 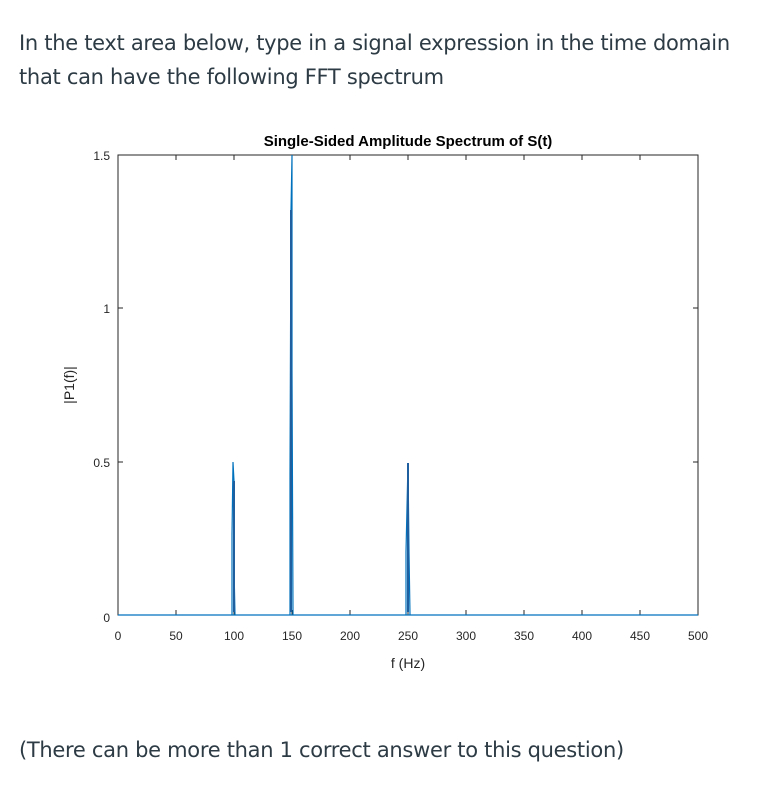 What do you see at coordinates (292, 636) in the screenshot?
I see `x-tick-label: 150` at bounding box center [292, 636].